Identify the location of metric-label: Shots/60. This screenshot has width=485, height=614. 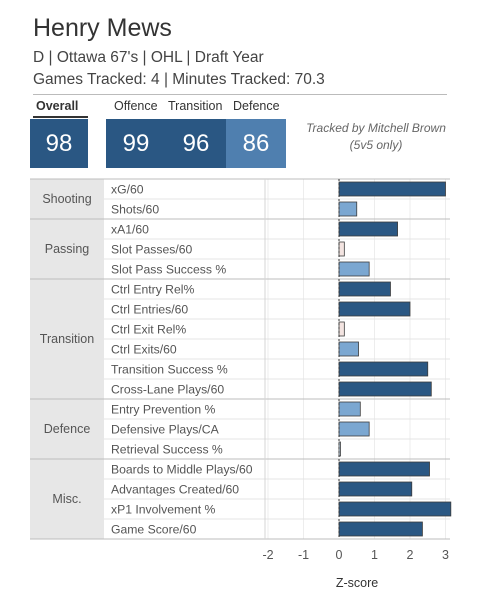
(135, 210).